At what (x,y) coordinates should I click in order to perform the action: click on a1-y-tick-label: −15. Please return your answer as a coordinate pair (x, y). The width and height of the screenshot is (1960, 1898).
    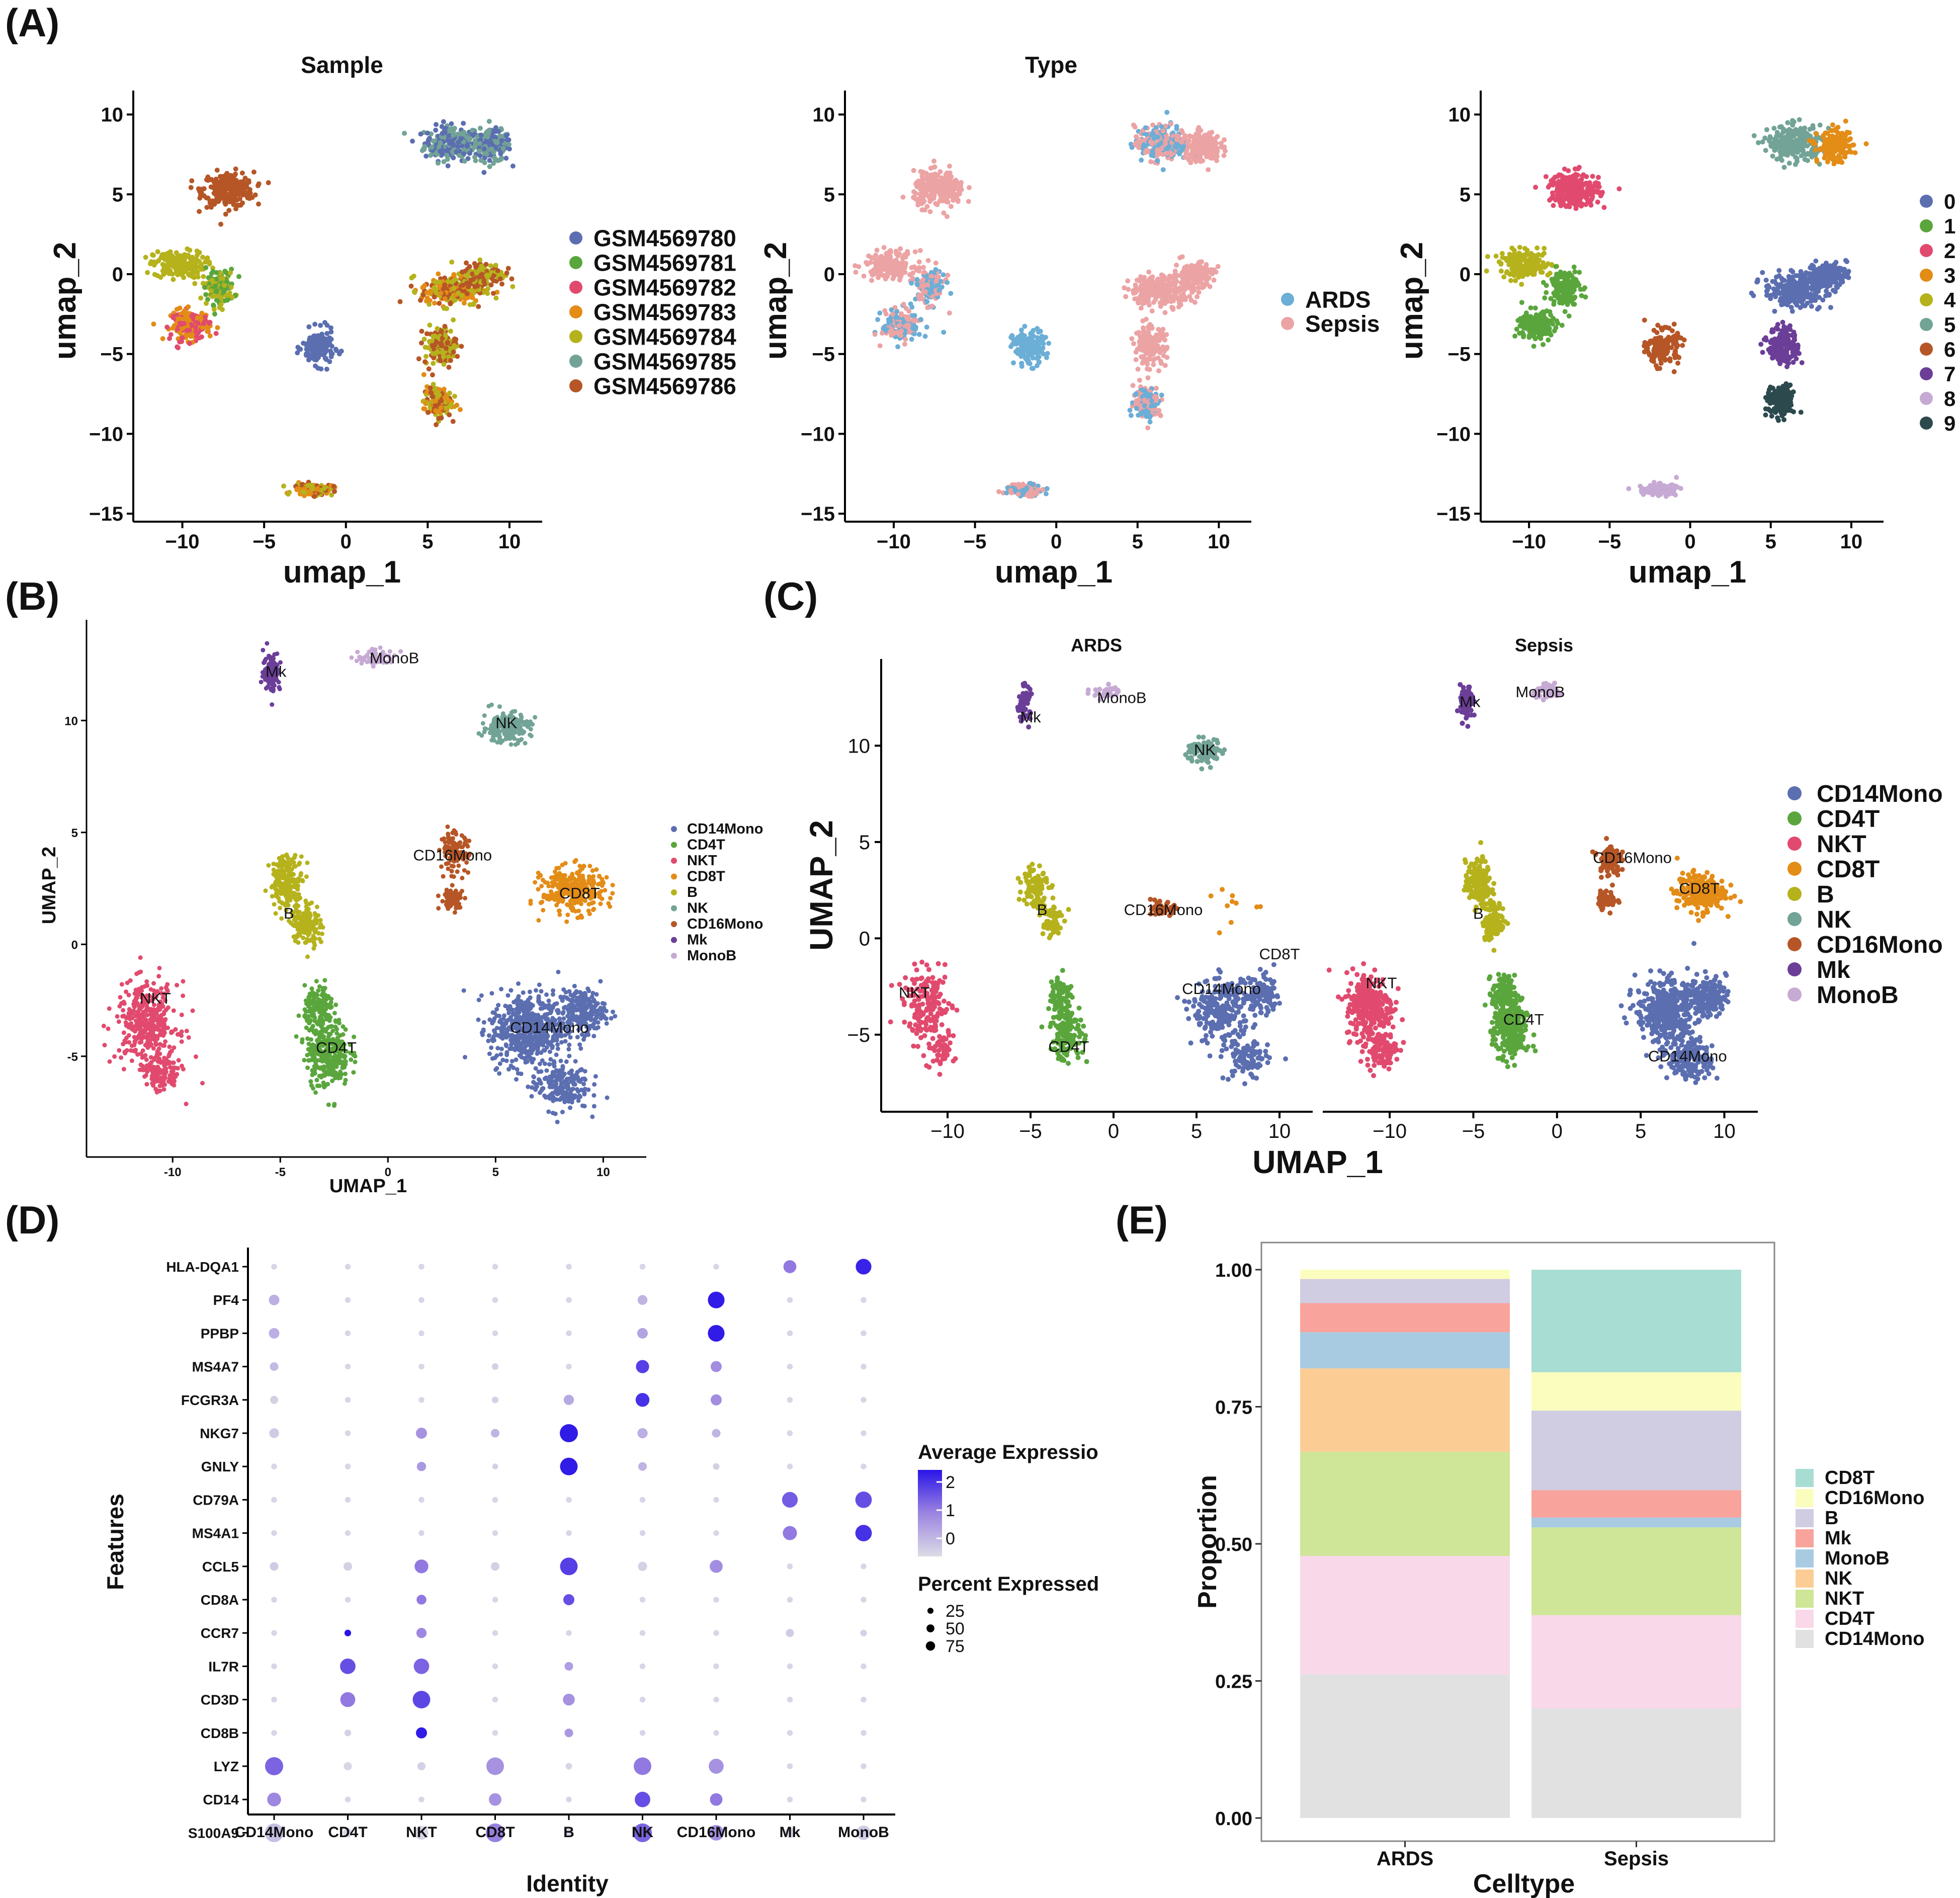
    Looking at the image, I should click on (106, 514).